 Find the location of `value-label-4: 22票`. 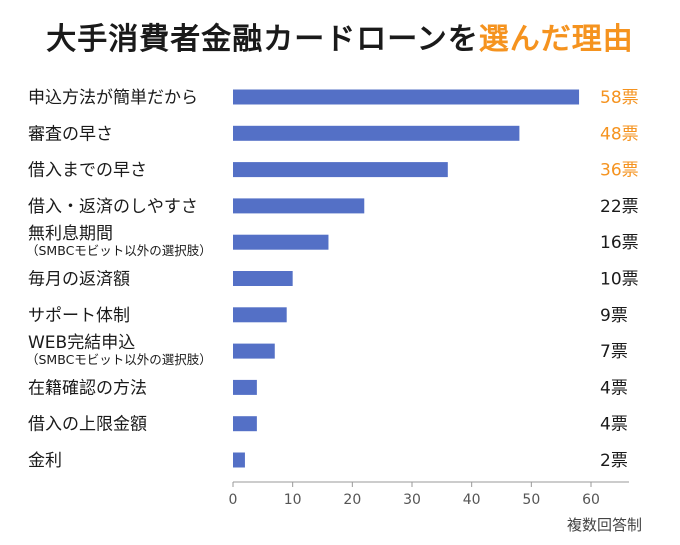

value-label-4: 22票 is located at coordinates (619, 207).